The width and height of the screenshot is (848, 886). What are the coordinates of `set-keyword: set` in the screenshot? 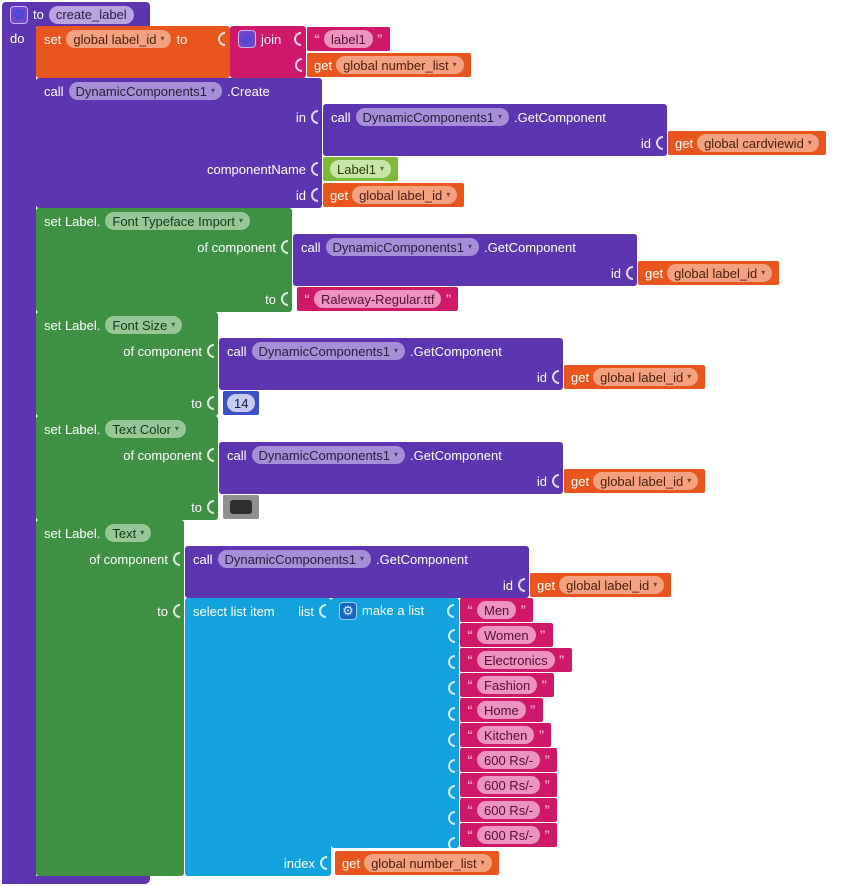 It's located at (53, 39).